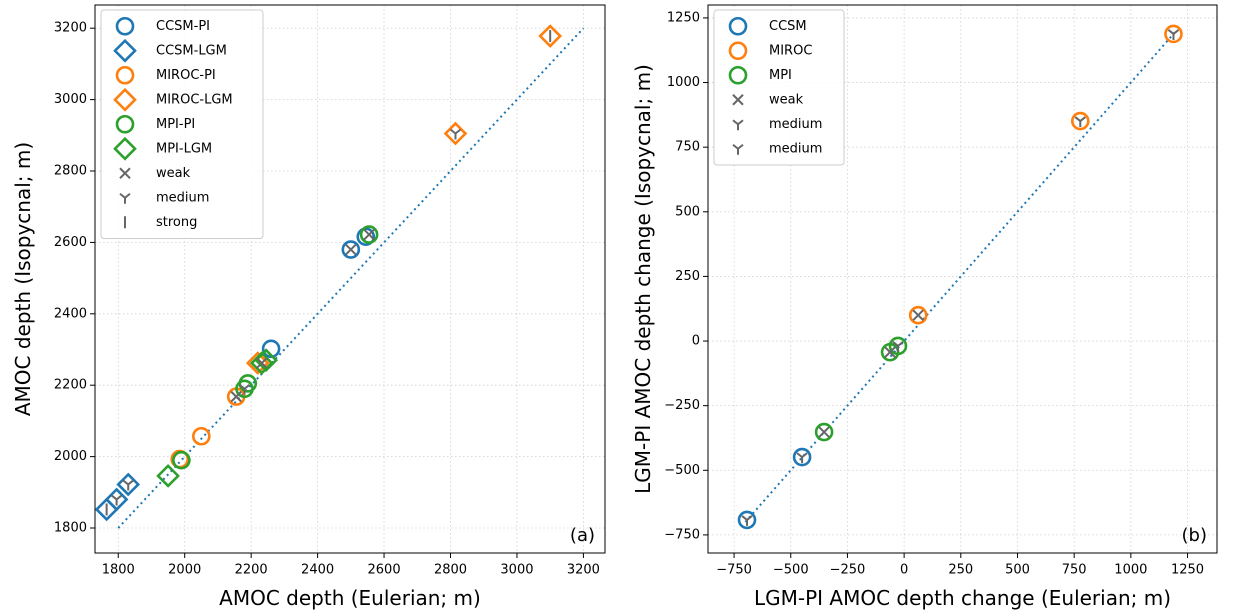  What do you see at coordinates (70, 456) in the screenshot?
I see `y-tick-label: 2000` at bounding box center [70, 456].